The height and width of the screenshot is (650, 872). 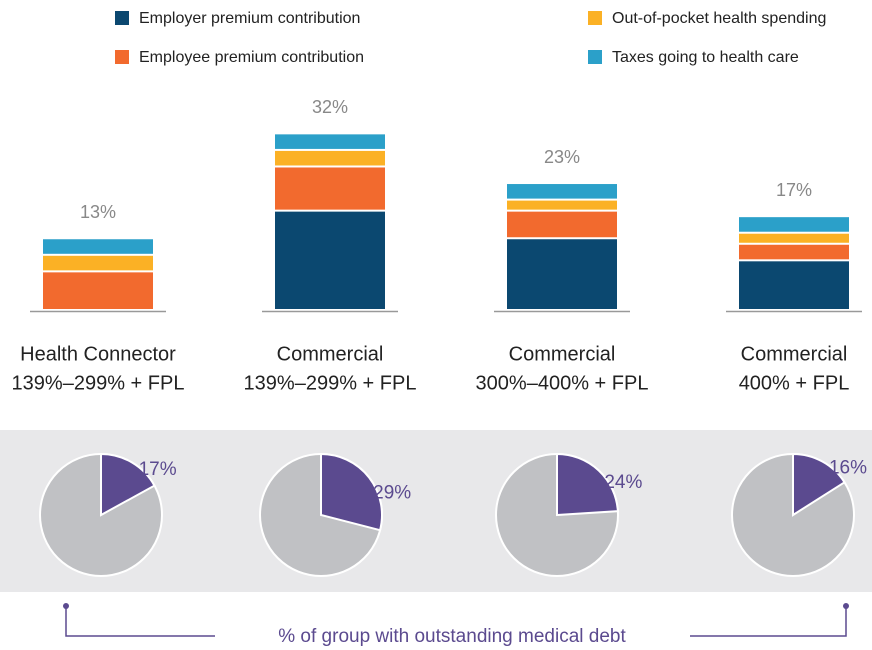 I want to click on legend-label: Out-of-pocket health spending, so click(x=719, y=18).